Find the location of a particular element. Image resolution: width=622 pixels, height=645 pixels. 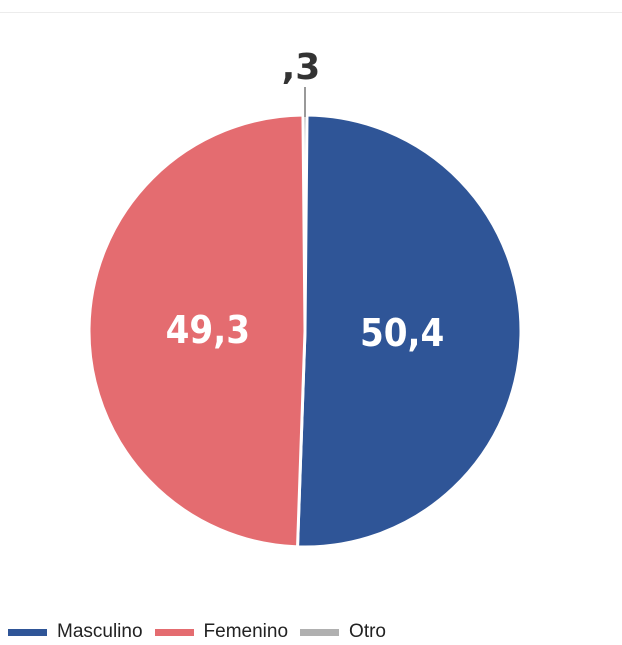

legend-item-femenino: Femenino is located at coordinates (221, 632).